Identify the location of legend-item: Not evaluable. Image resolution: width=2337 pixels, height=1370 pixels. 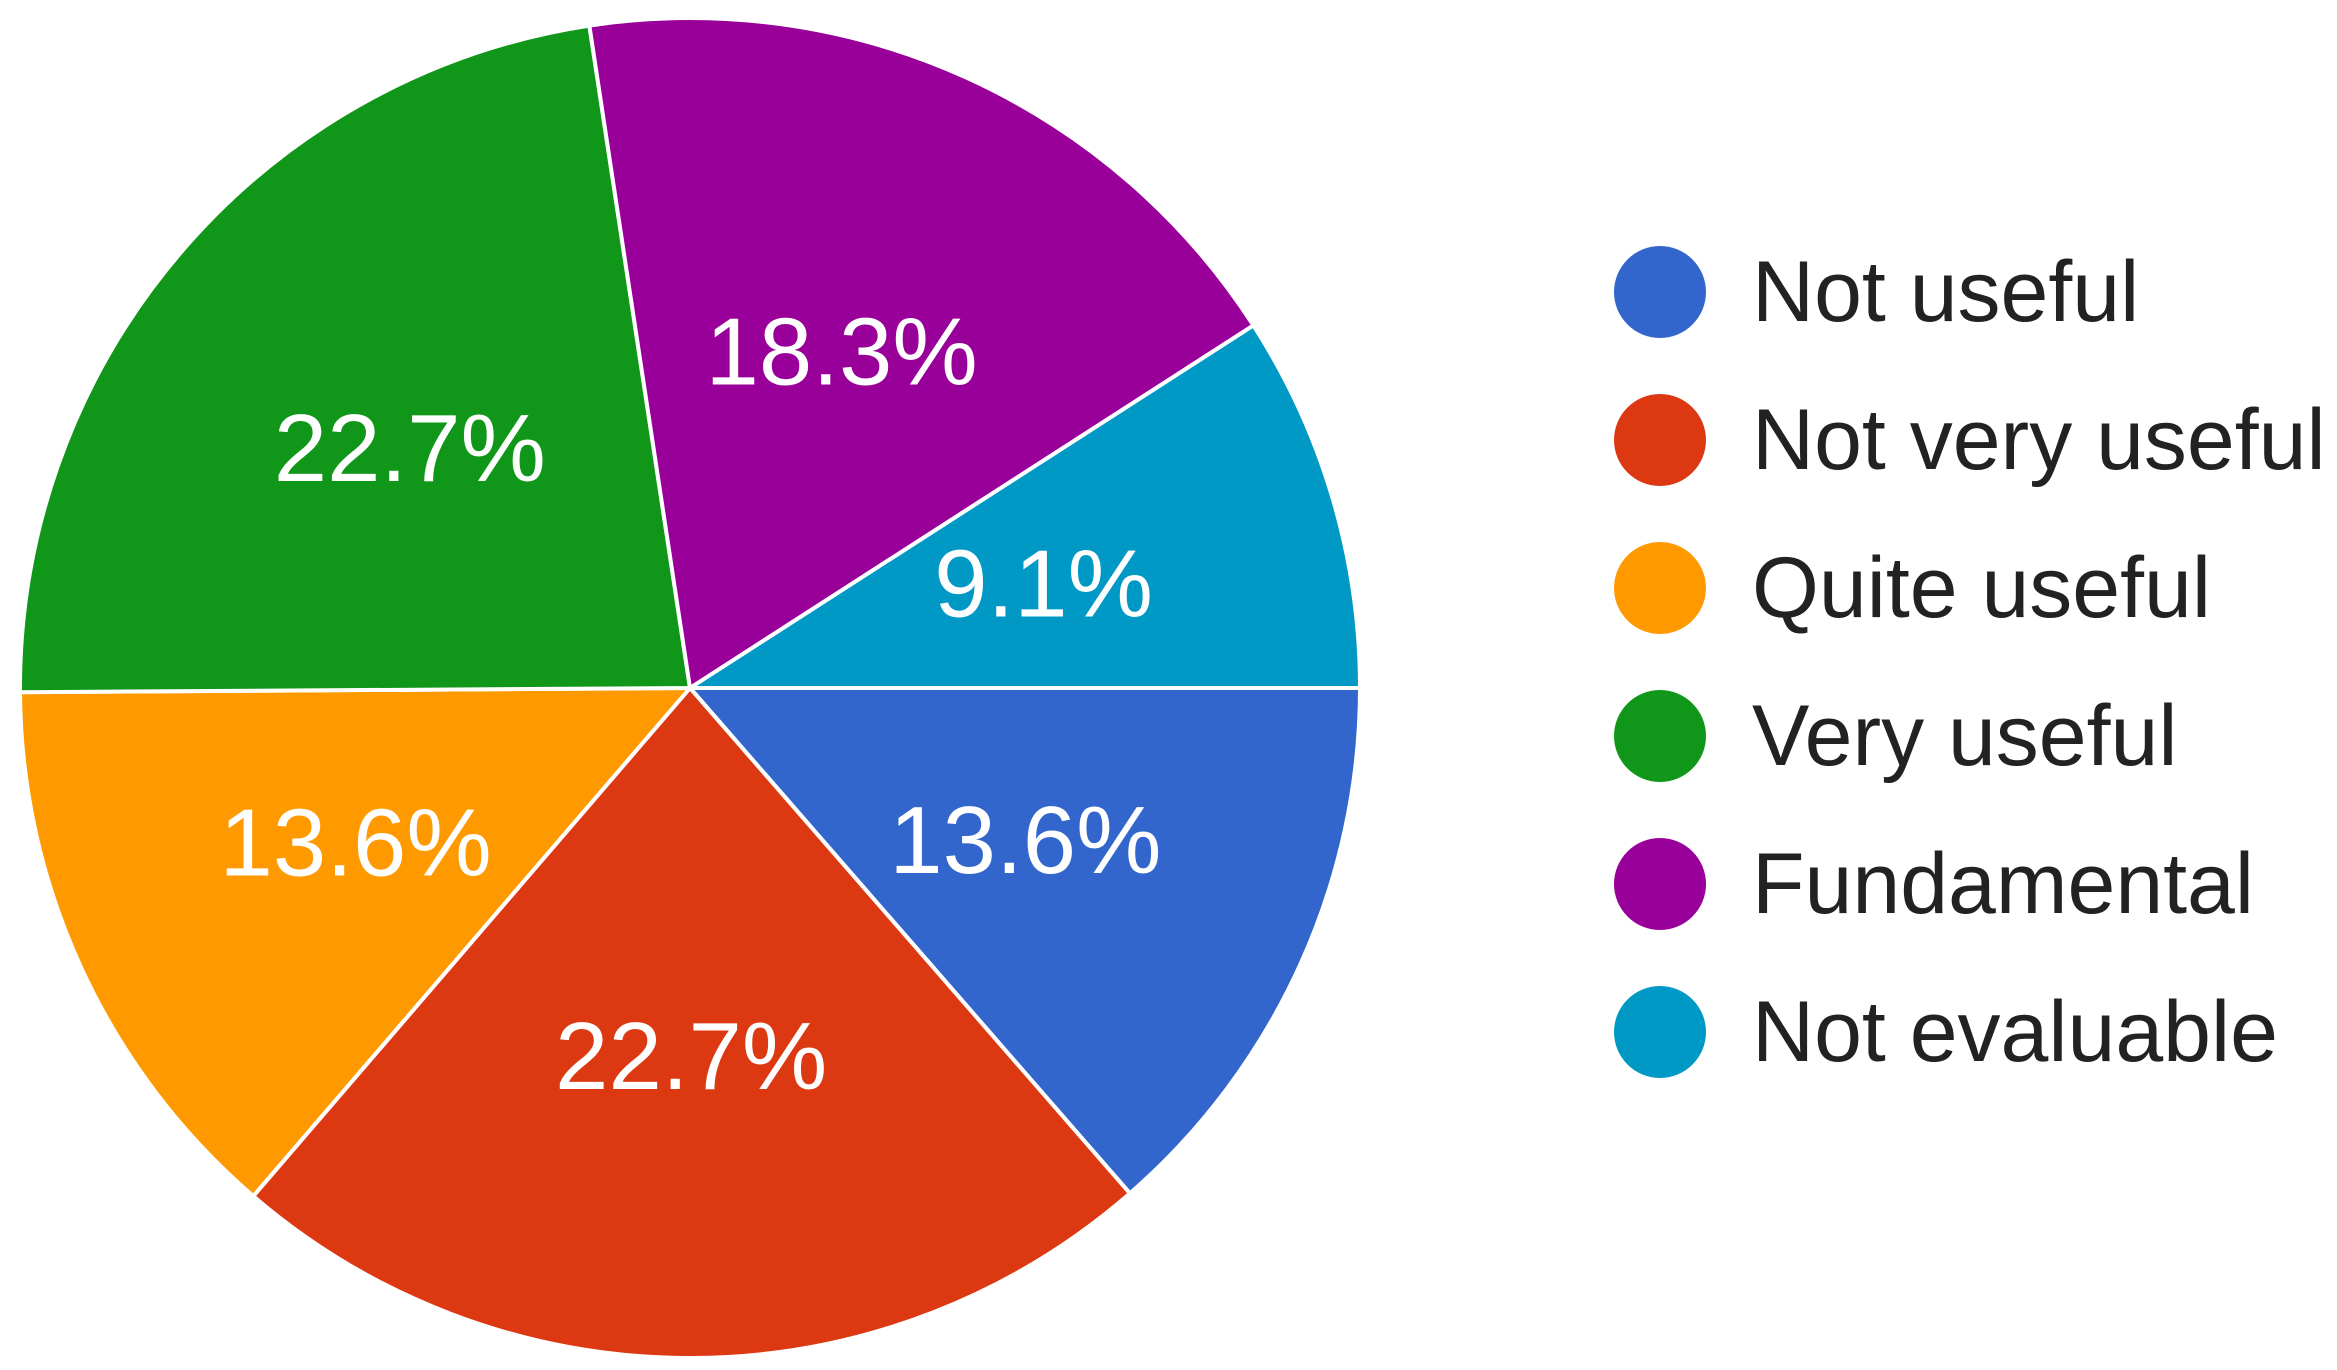
(1946, 1032).